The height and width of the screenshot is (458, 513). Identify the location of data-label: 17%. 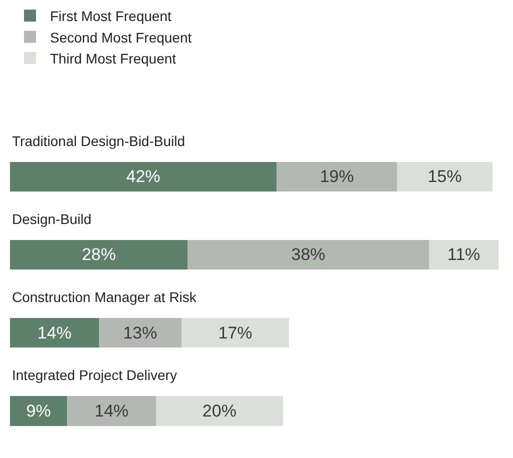
(235, 332).